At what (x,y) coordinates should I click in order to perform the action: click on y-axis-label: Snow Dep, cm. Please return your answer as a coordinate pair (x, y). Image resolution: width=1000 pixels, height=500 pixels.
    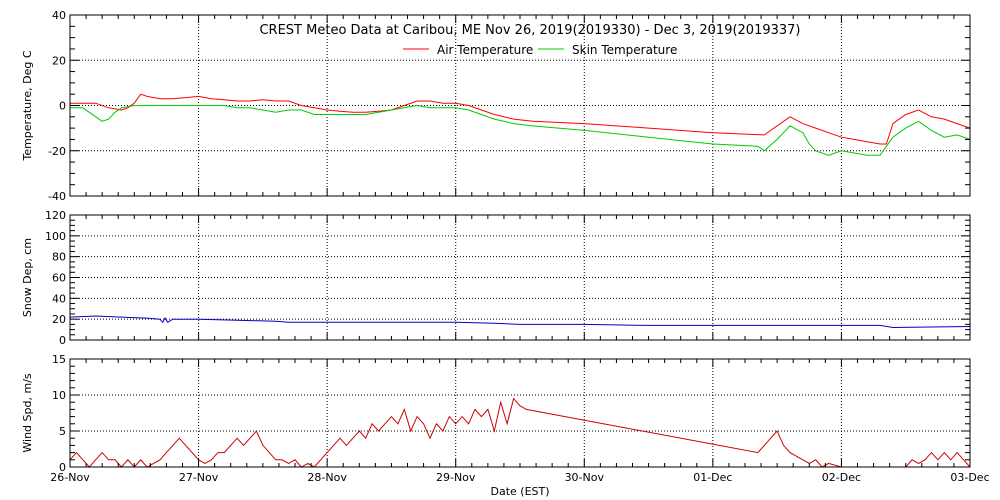
    Looking at the image, I should click on (27, 277).